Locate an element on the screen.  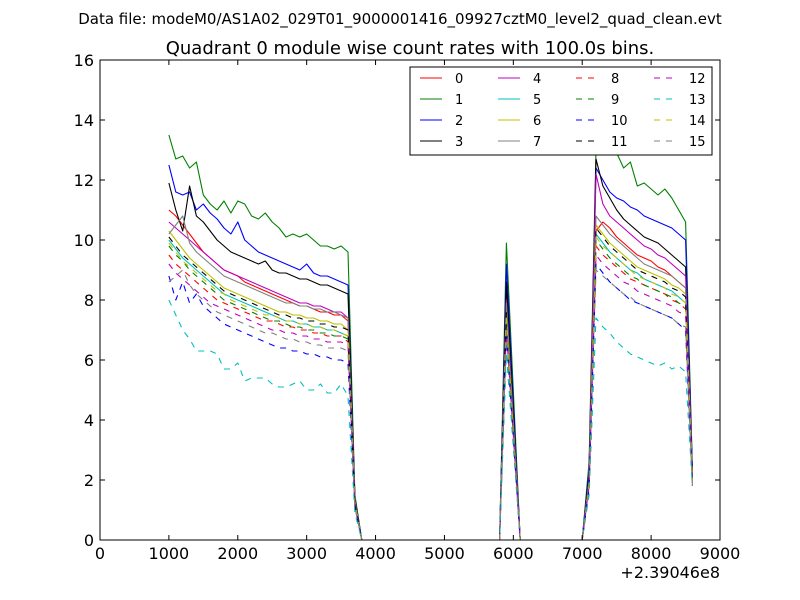
legend-label-8: 8 is located at coordinates (615, 79).